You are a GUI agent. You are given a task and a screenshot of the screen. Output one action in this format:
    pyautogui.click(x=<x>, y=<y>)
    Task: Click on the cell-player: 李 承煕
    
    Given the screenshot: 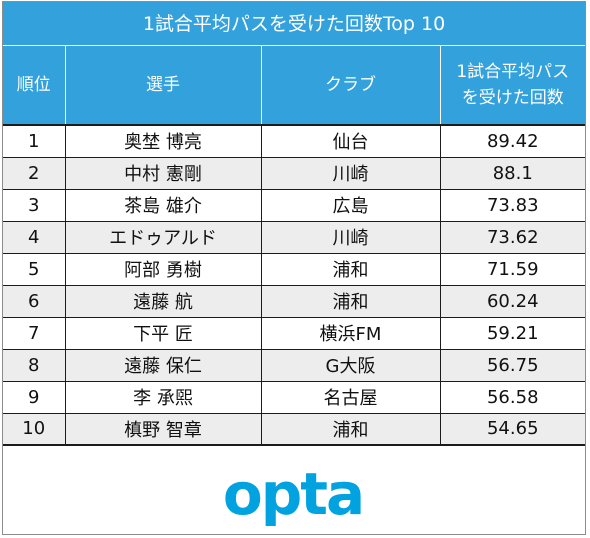 What is the action you would take?
    pyautogui.click(x=162, y=397)
    